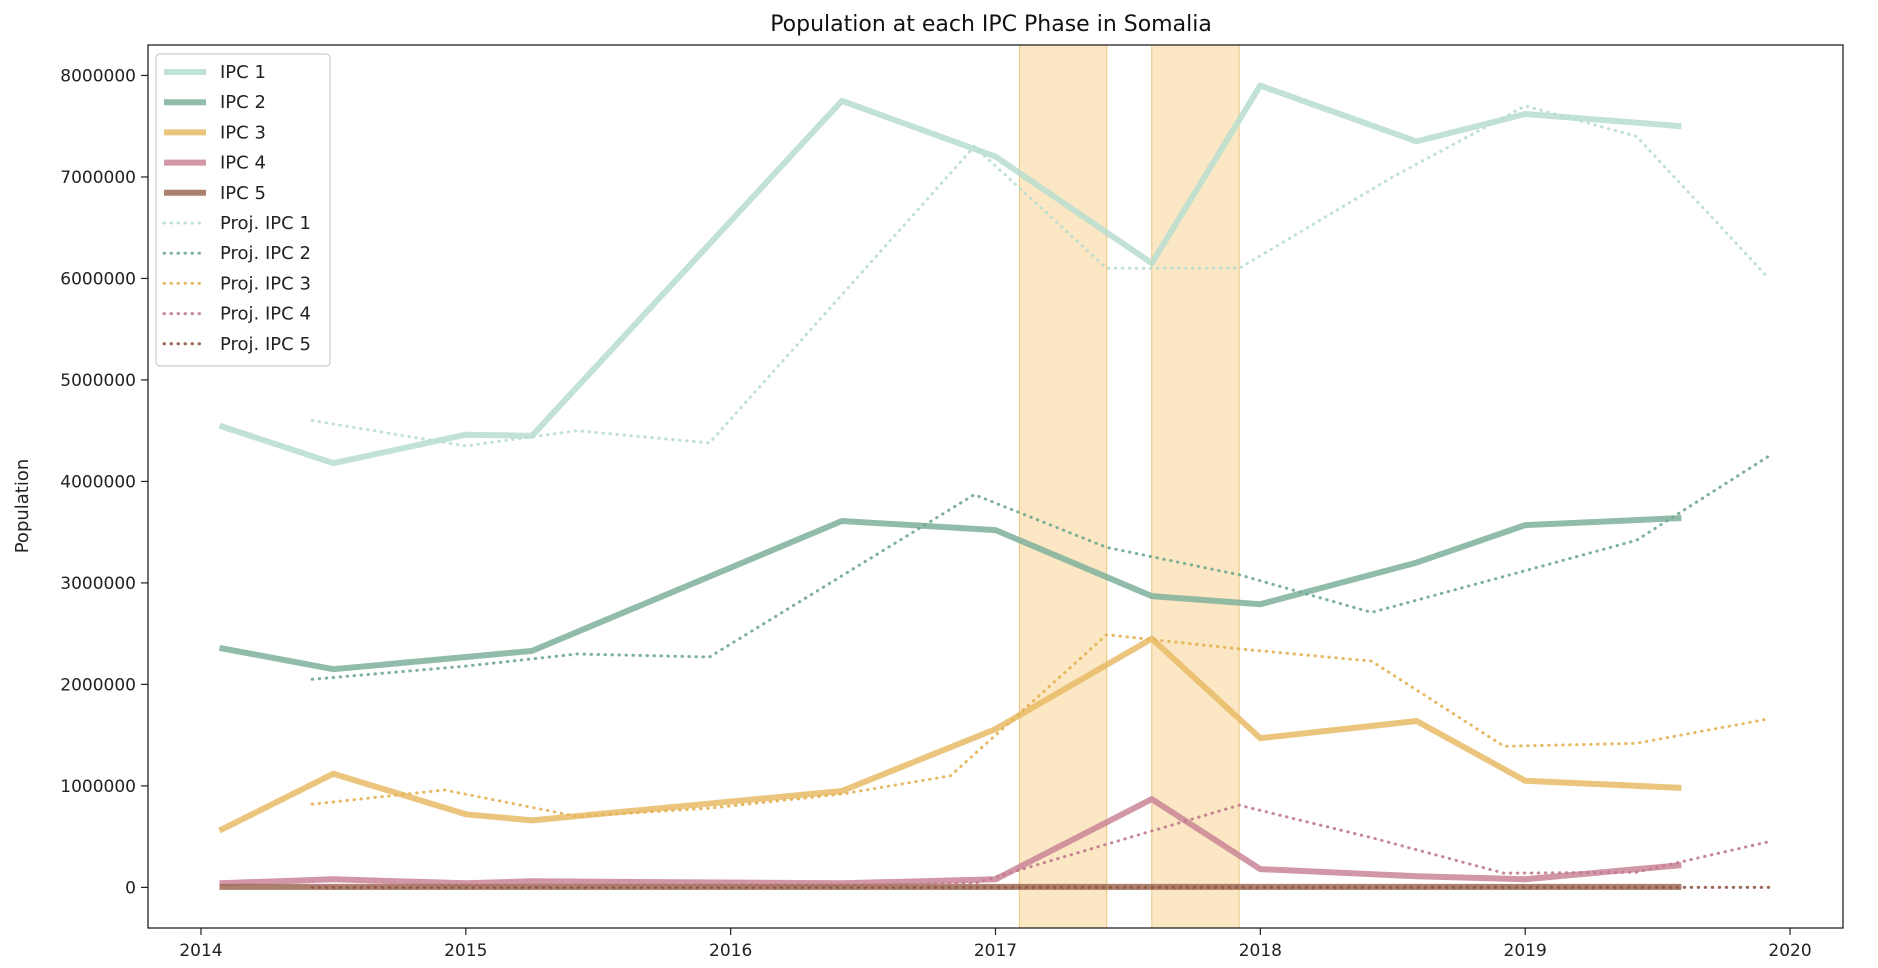  Describe the element at coordinates (265, 314) in the screenshot. I see `legend-label: Proj. IPC 4` at that location.